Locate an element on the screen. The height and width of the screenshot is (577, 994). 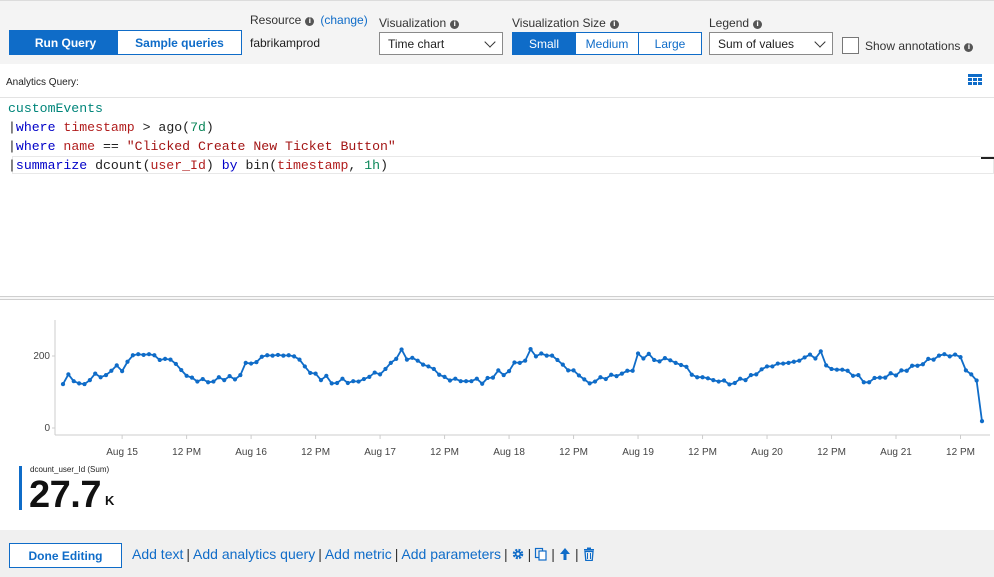
legend-select: Sum of values is located at coordinates (771, 43).